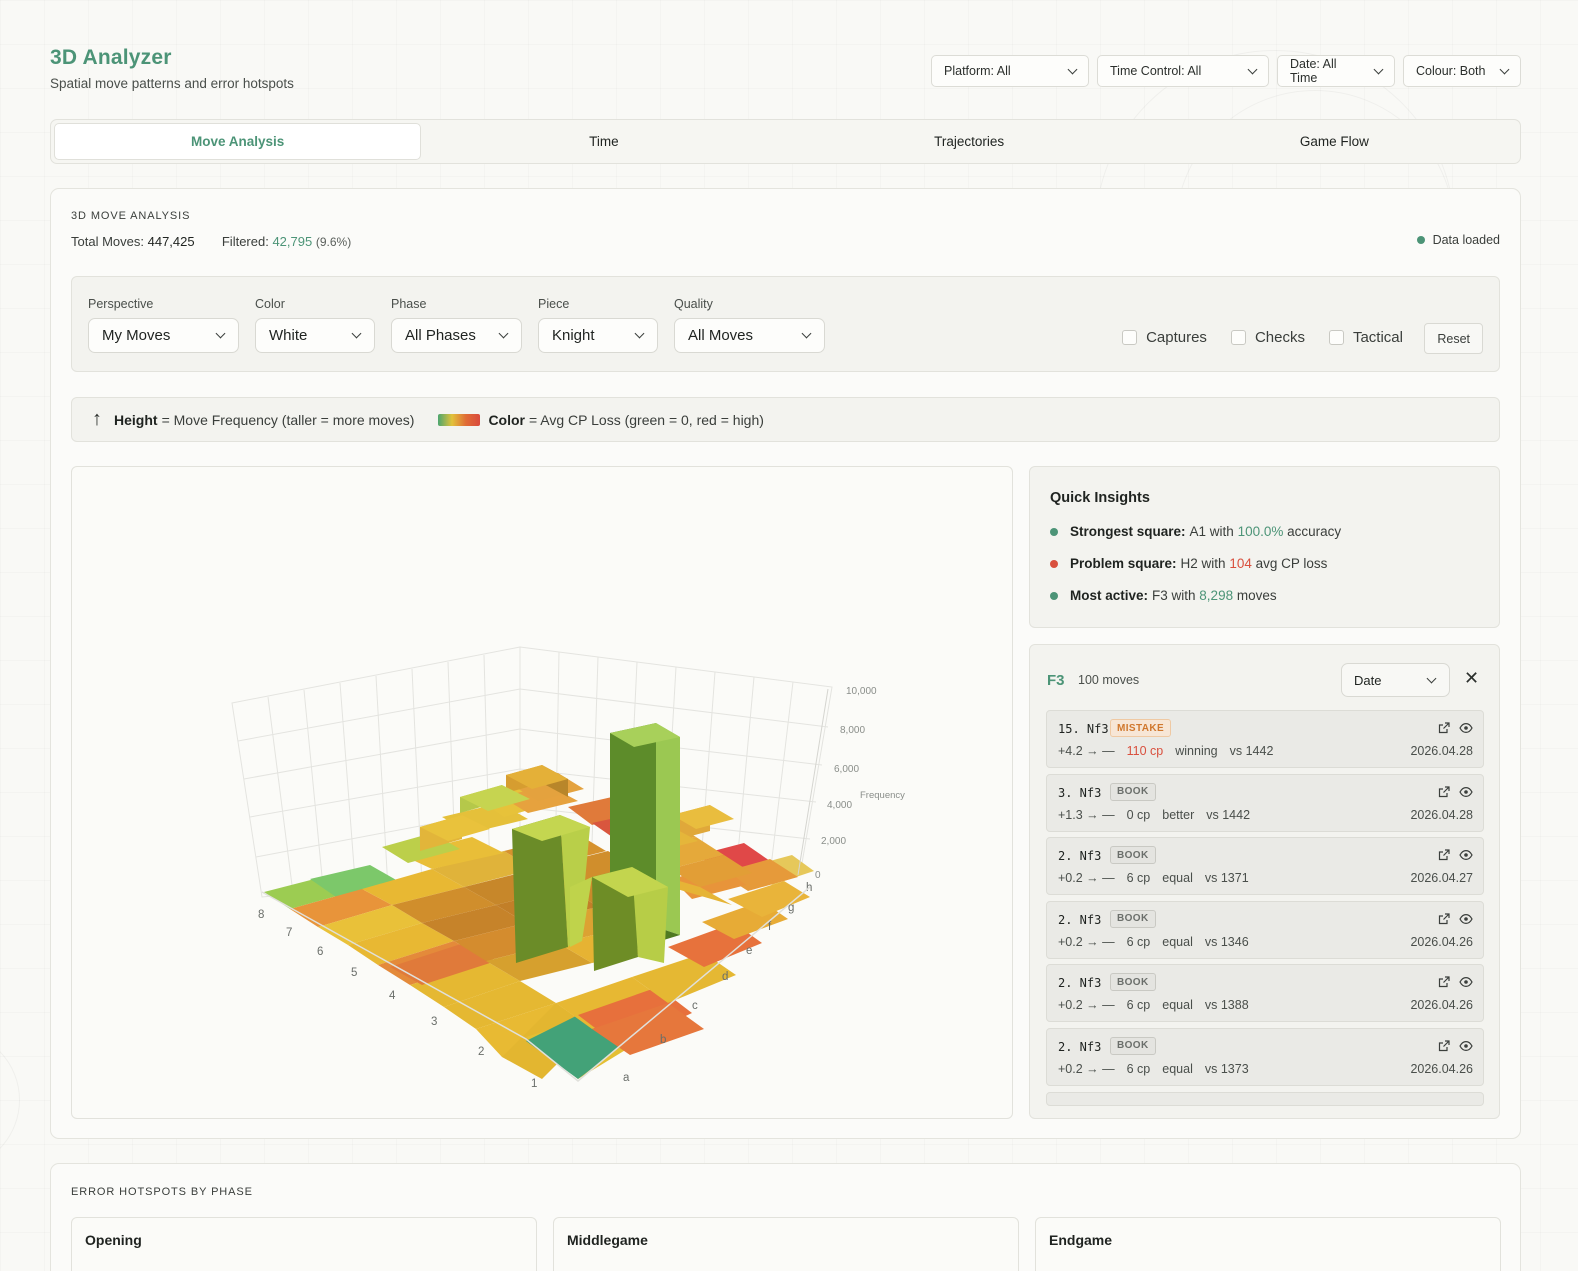 This screenshot has height=1271, width=1578. What do you see at coordinates (575, 881) in the screenshot?
I see `bar-c3-side` at bounding box center [575, 881].